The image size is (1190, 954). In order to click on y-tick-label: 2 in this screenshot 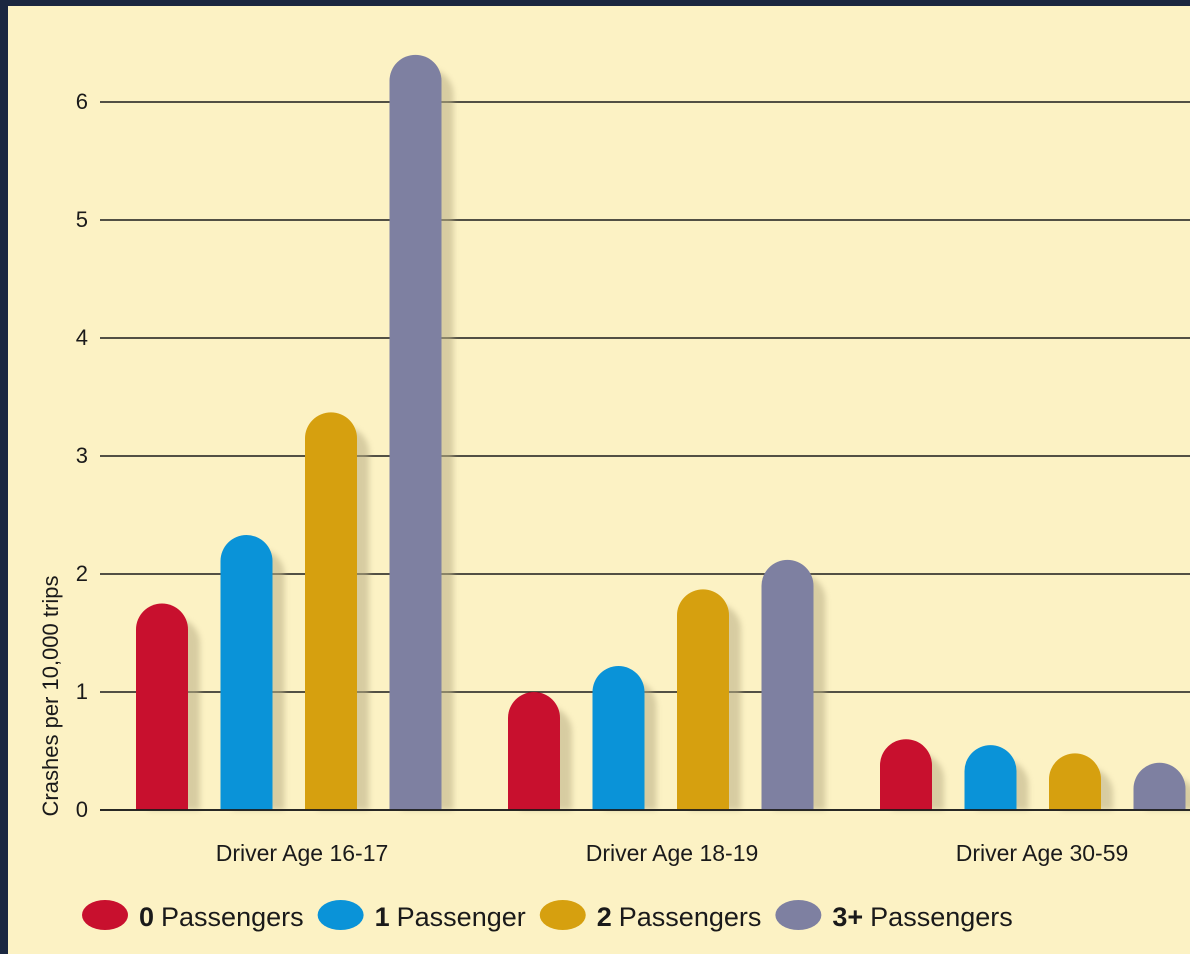, I will do `click(82, 573)`.